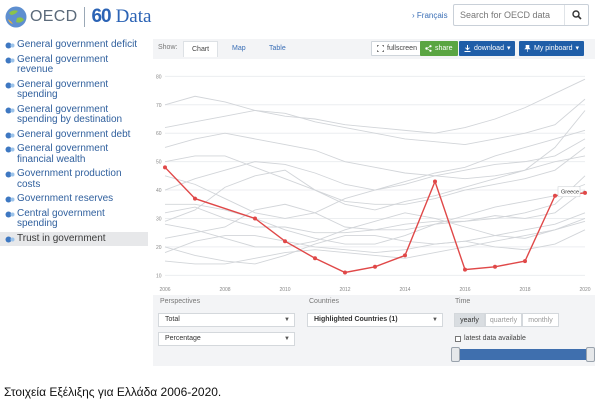 This screenshot has width=600, height=409. Describe the element at coordinates (239, 48) in the screenshot. I see `tab-map: Map` at that location.